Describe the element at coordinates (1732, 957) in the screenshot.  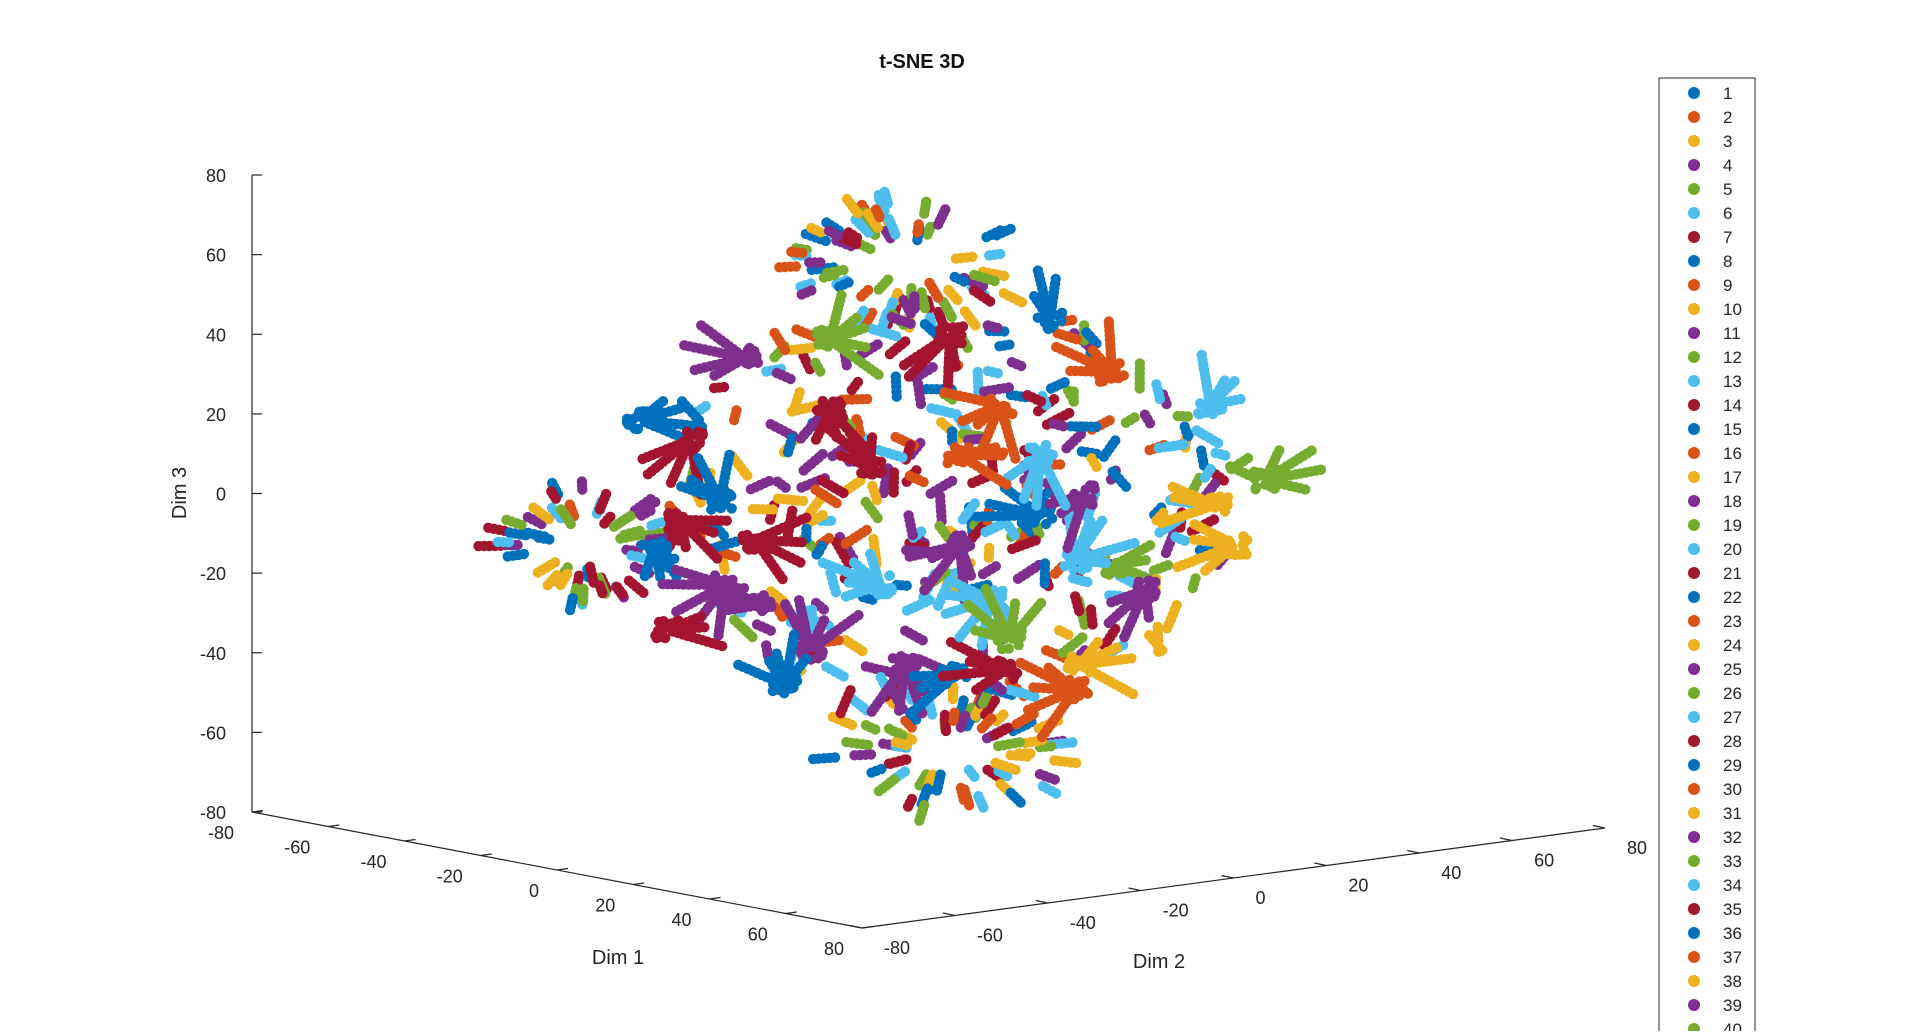
I see `legend-entry: 37` at that location.